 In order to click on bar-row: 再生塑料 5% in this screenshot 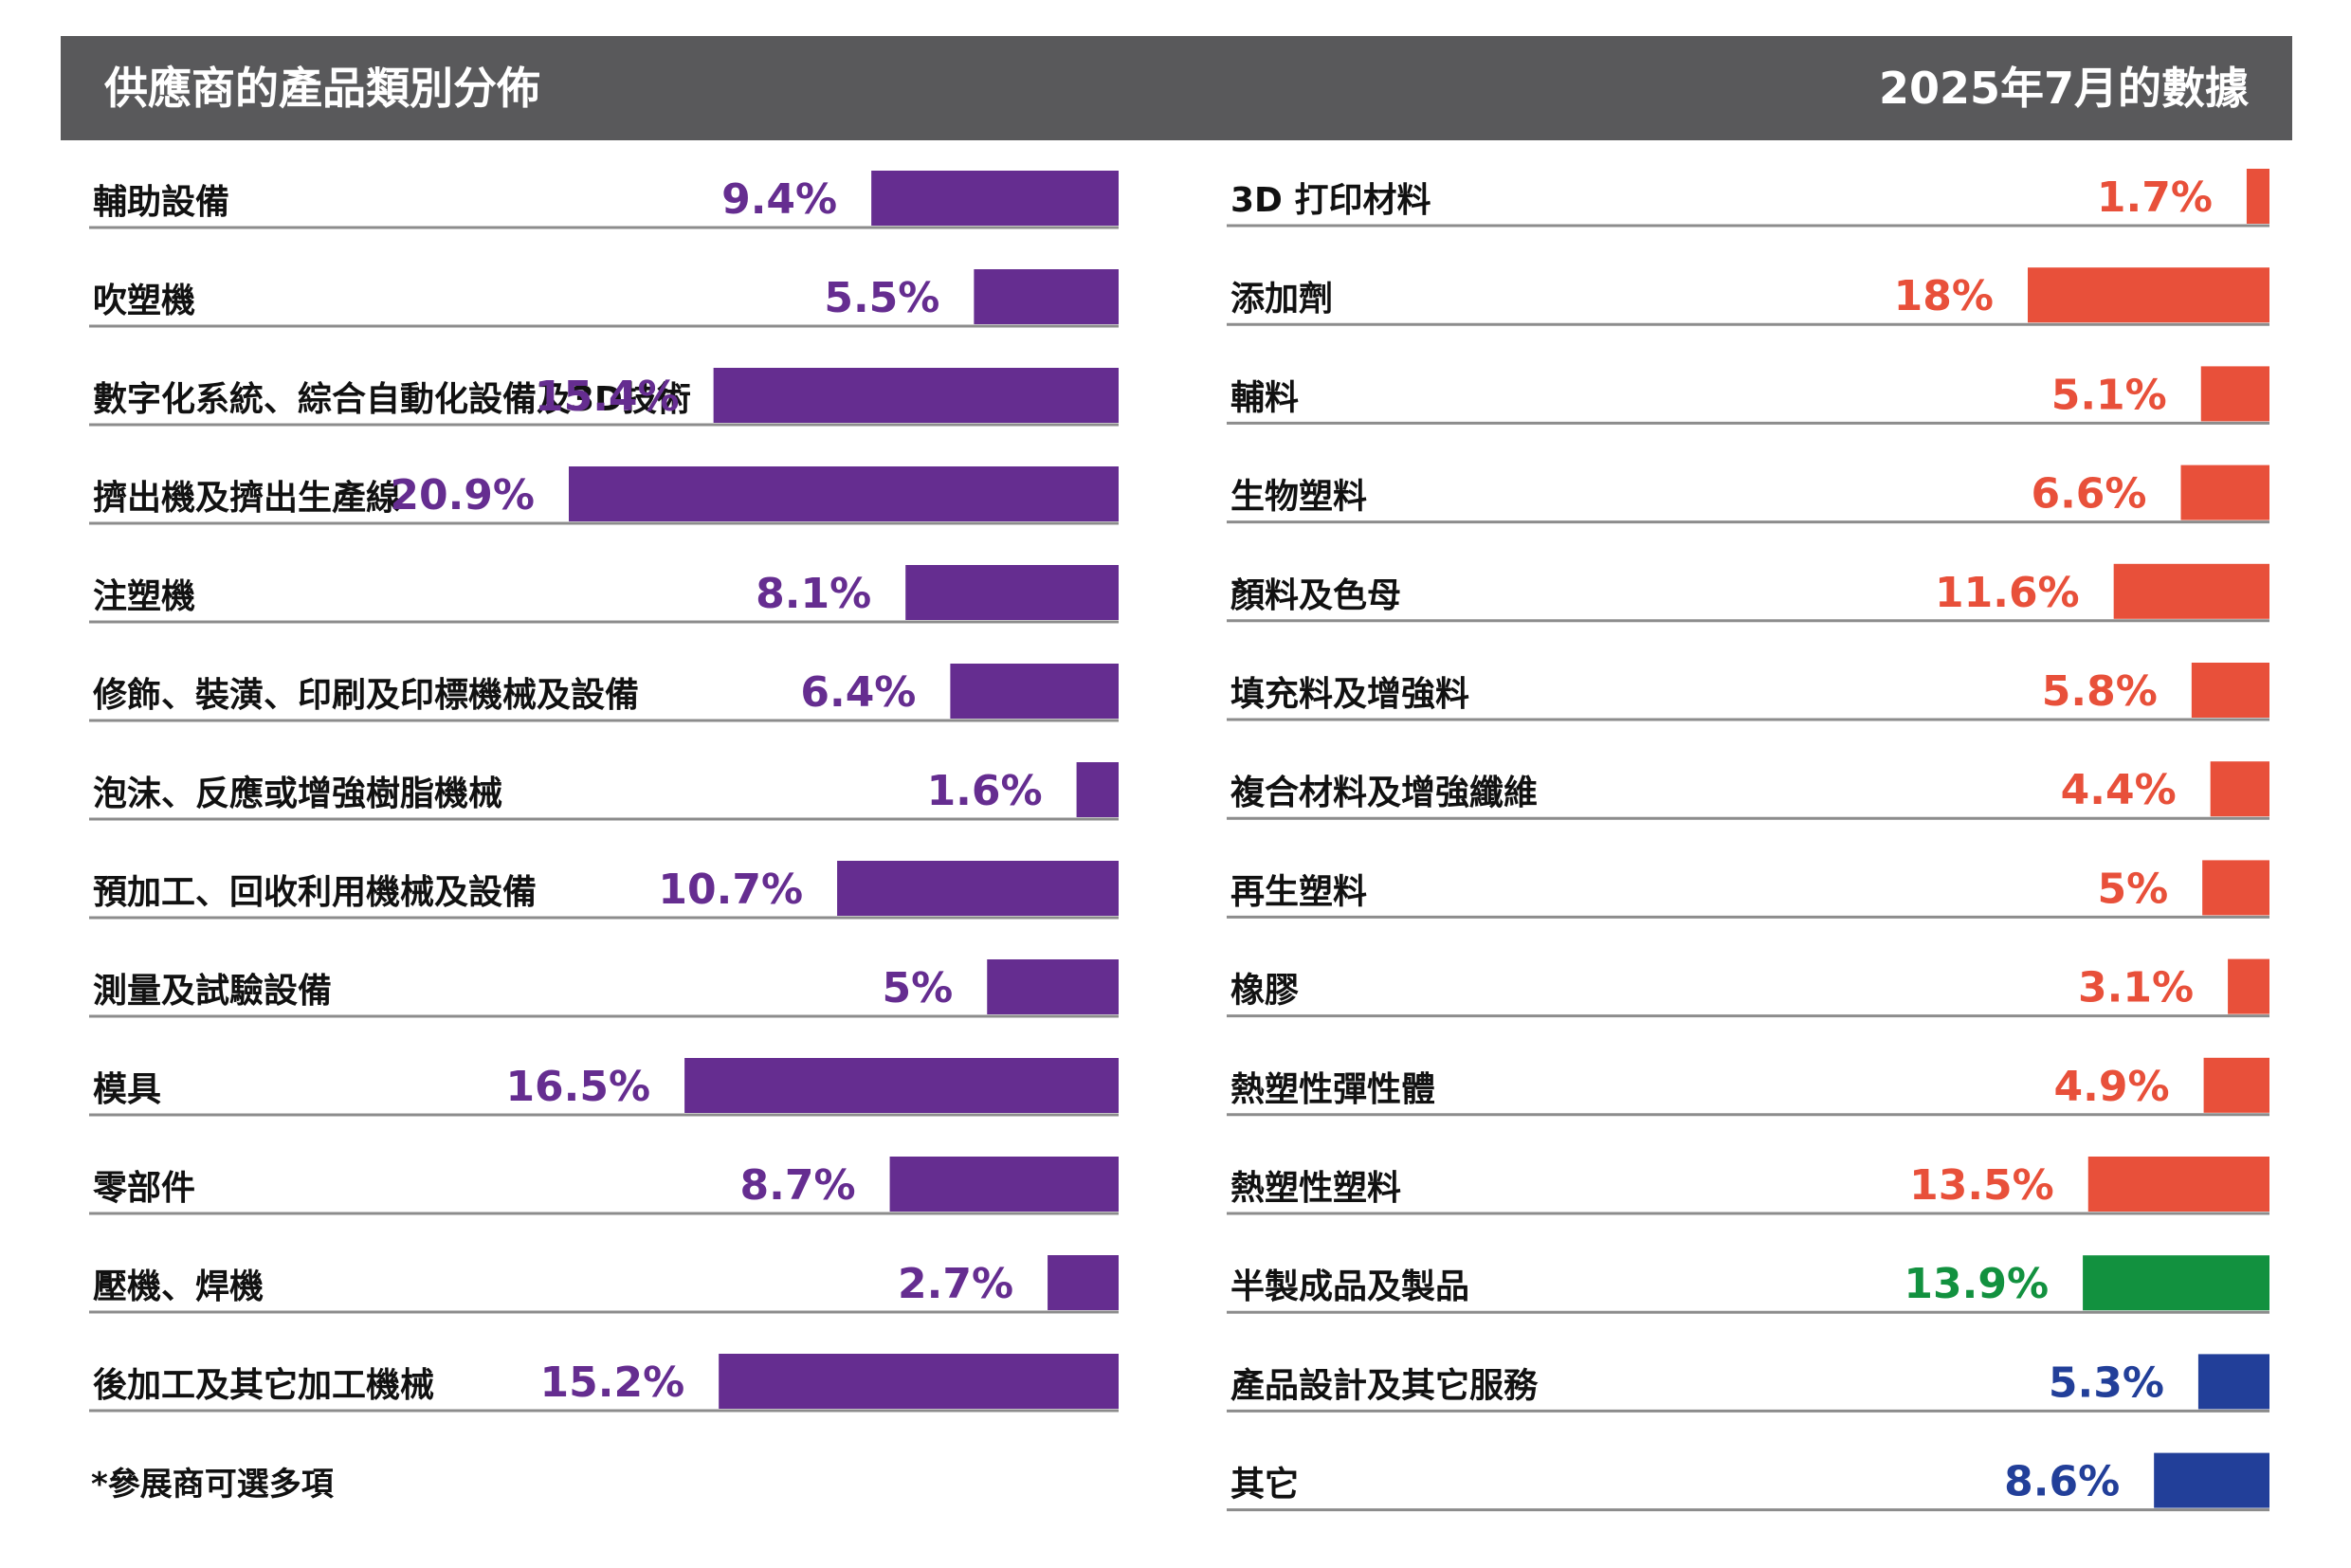, I will do `click(1748, 889)`.